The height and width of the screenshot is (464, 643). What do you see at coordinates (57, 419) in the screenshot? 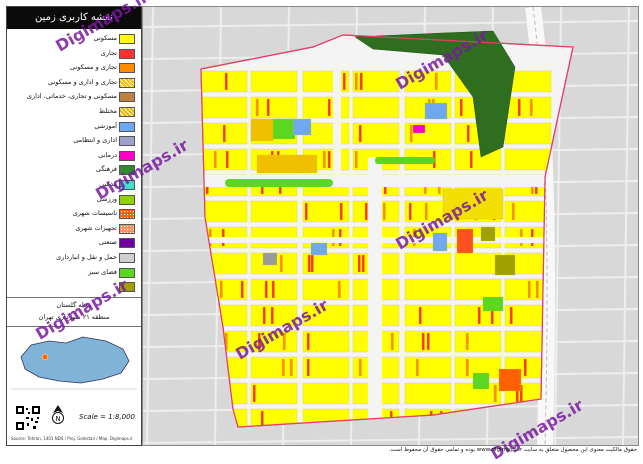
I see `north-label: N` at bounding box center [57, 419].